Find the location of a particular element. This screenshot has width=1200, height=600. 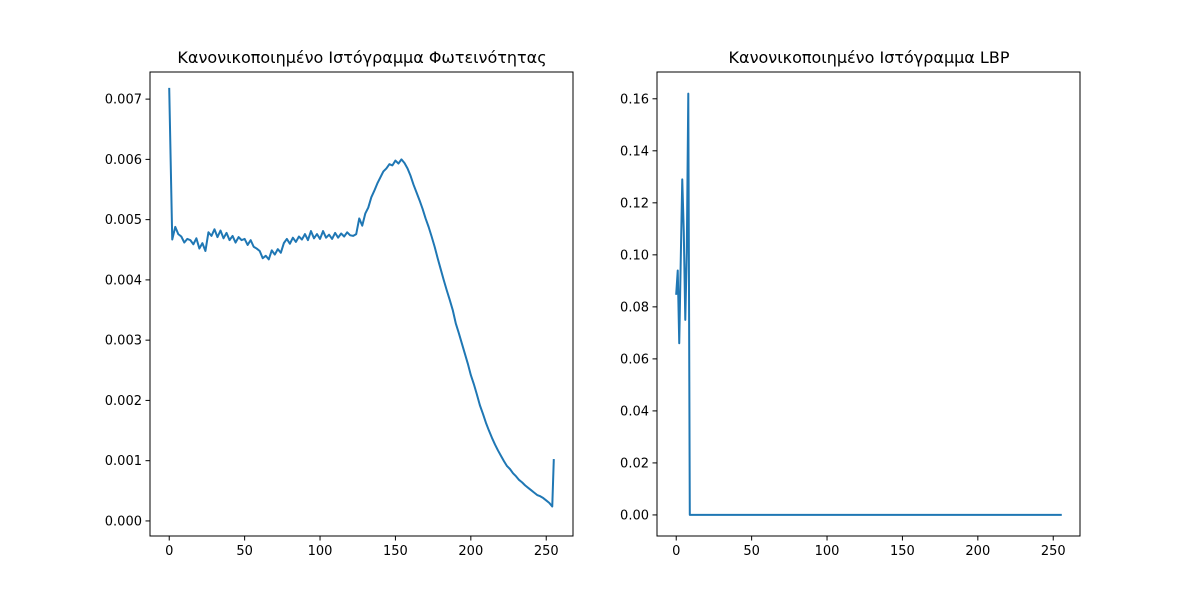

y-tick-label: 0.02 is located at coordinates (634, 463).